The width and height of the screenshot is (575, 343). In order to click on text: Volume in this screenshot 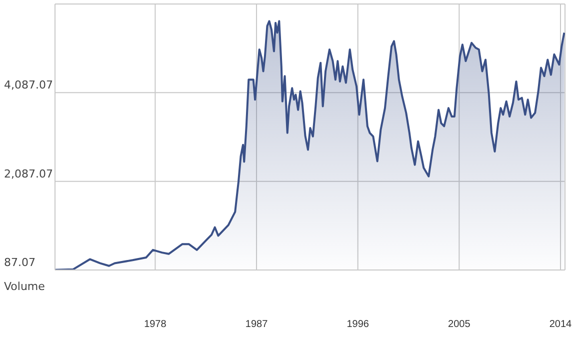, I will do `click(24, 286)`.